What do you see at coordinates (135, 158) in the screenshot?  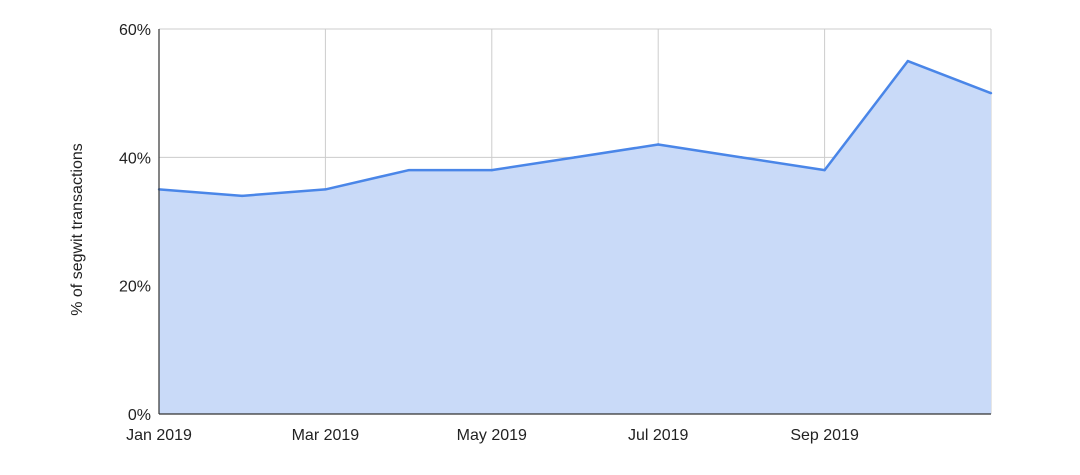 I see `y-tick-label: 40%` at bounding box center [135, 158].